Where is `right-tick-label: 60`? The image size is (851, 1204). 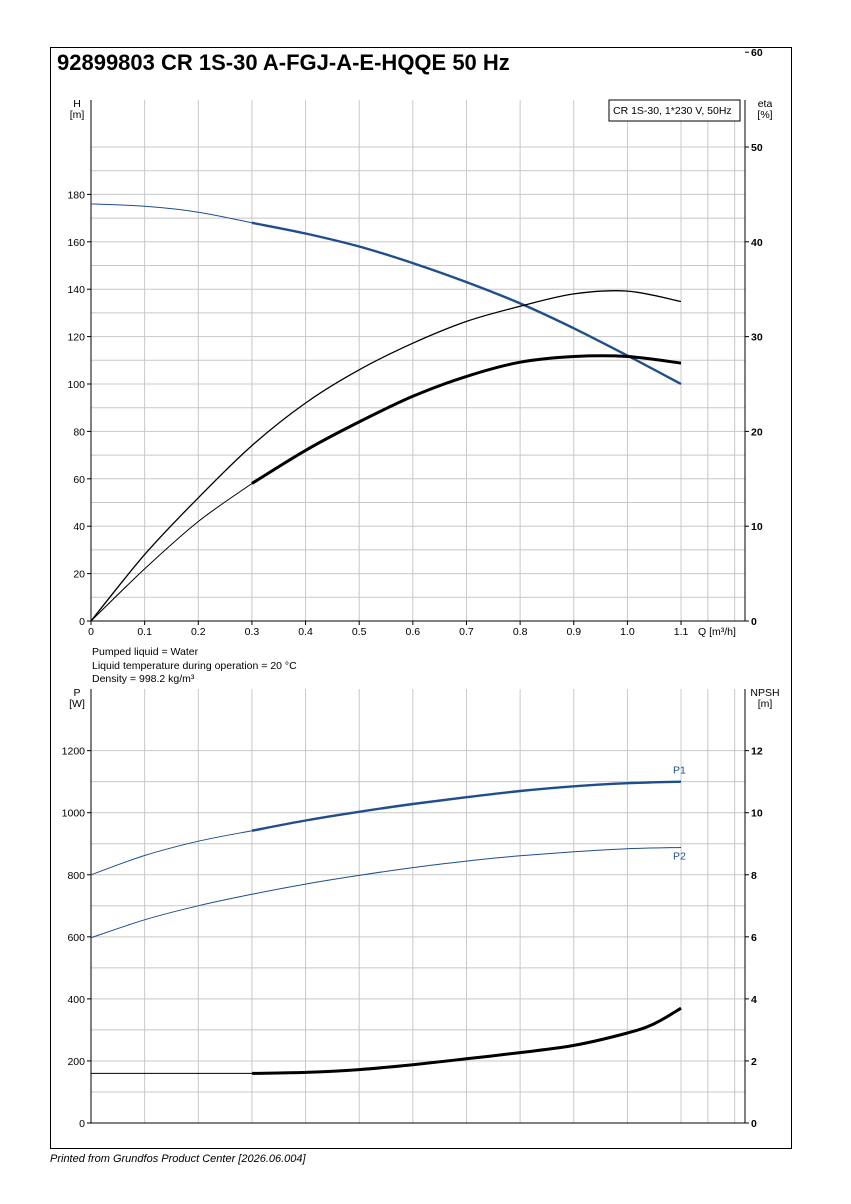 right-tick-label: 60 is located at coordinates (757, 53).